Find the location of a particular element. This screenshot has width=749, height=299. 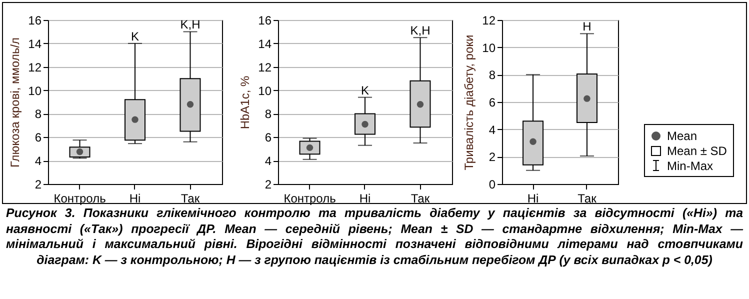

y-axis-title: Глюкоза крові, ммоль/л is located at coordinates (15, 102).